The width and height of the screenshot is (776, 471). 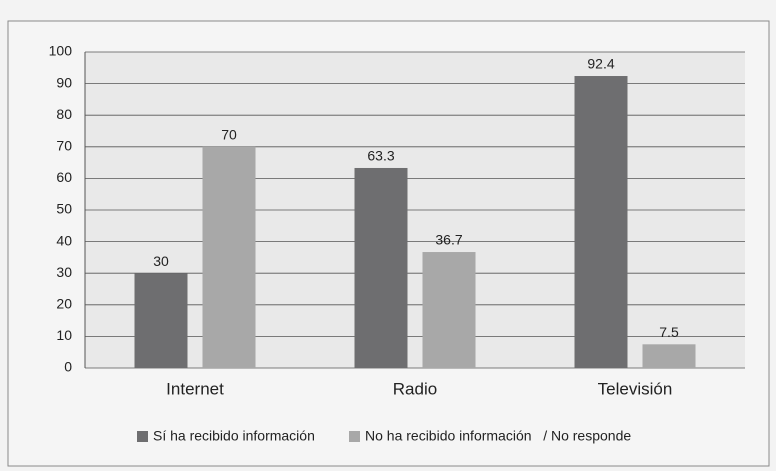 I want to click on x-tick-label: Internet, so click(x=195, y=388).